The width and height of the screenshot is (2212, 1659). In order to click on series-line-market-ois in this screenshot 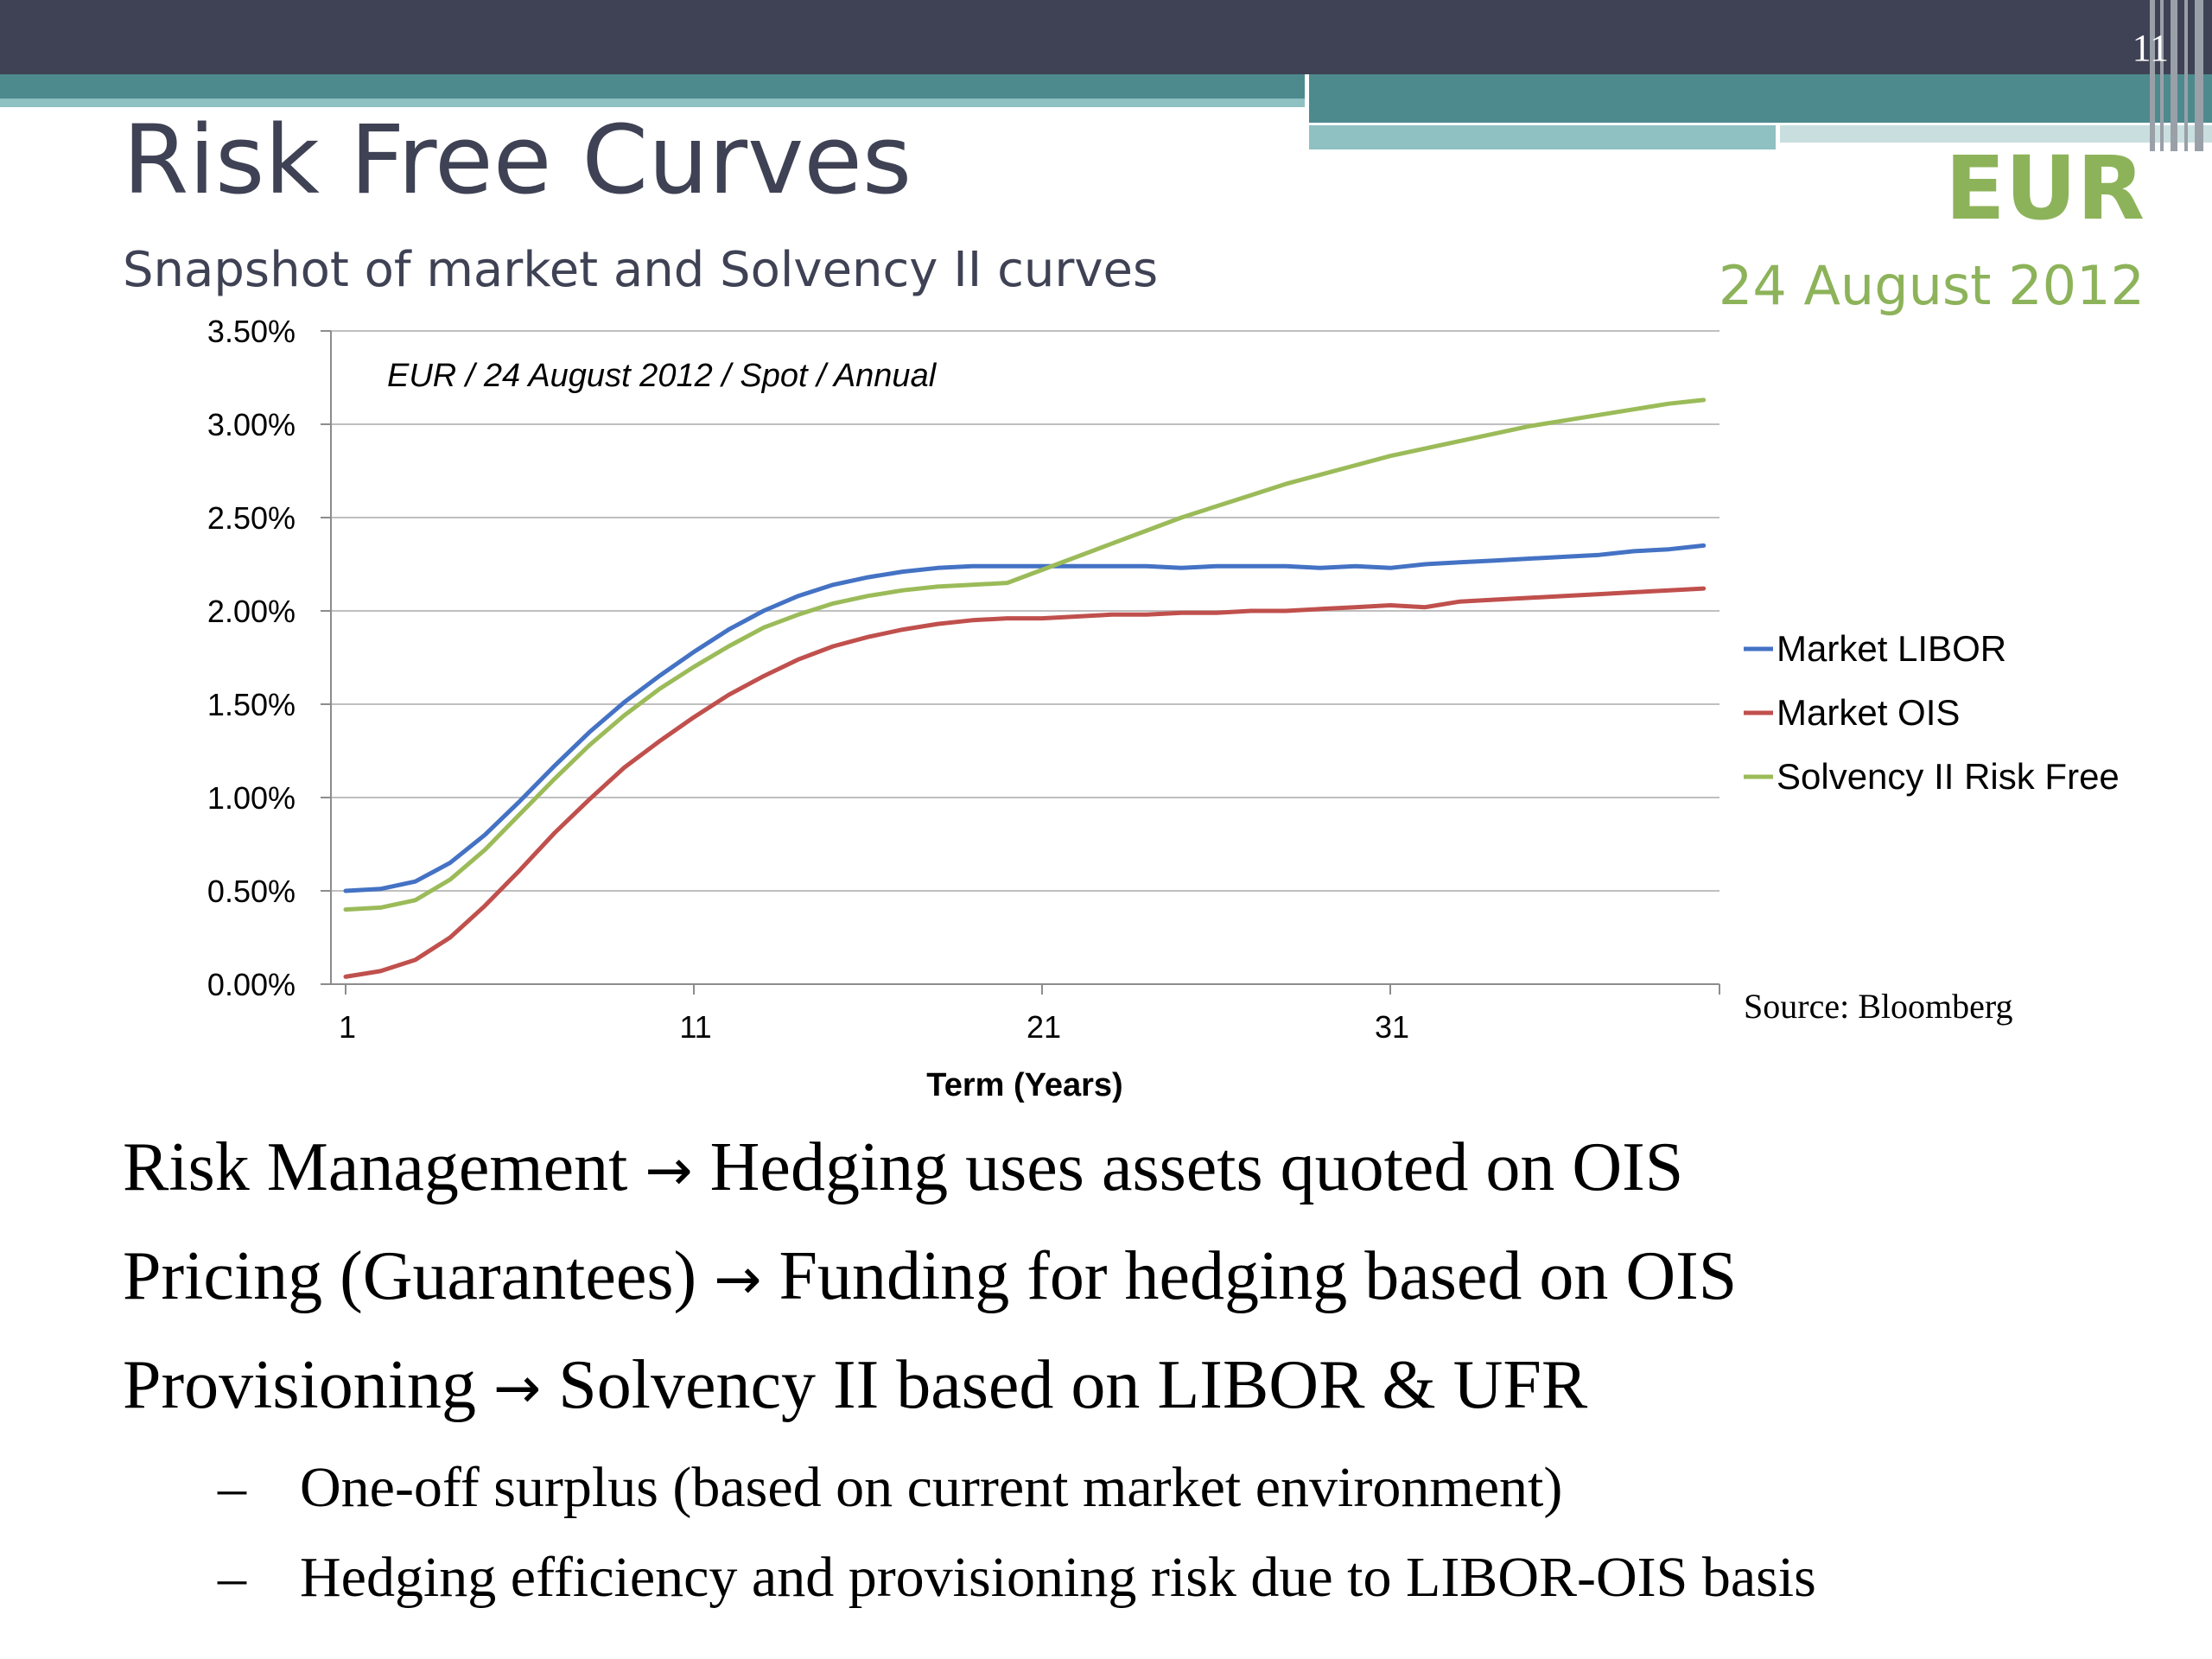, I will do `click(1025, 782)`.